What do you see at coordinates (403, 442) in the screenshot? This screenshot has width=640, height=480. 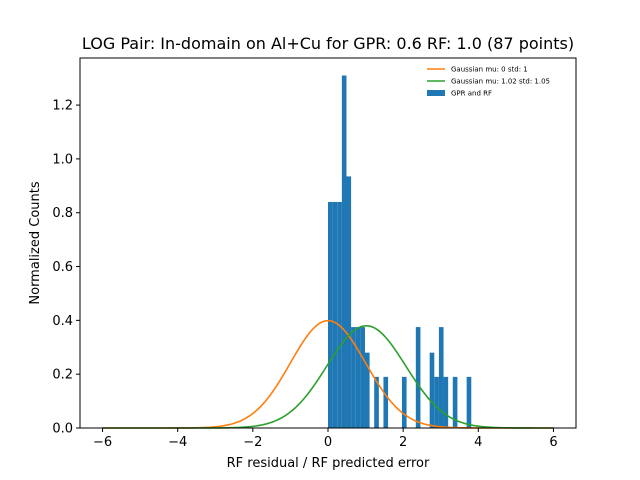 I see `x-tick-label: 2` at bounding box center [403, 442].